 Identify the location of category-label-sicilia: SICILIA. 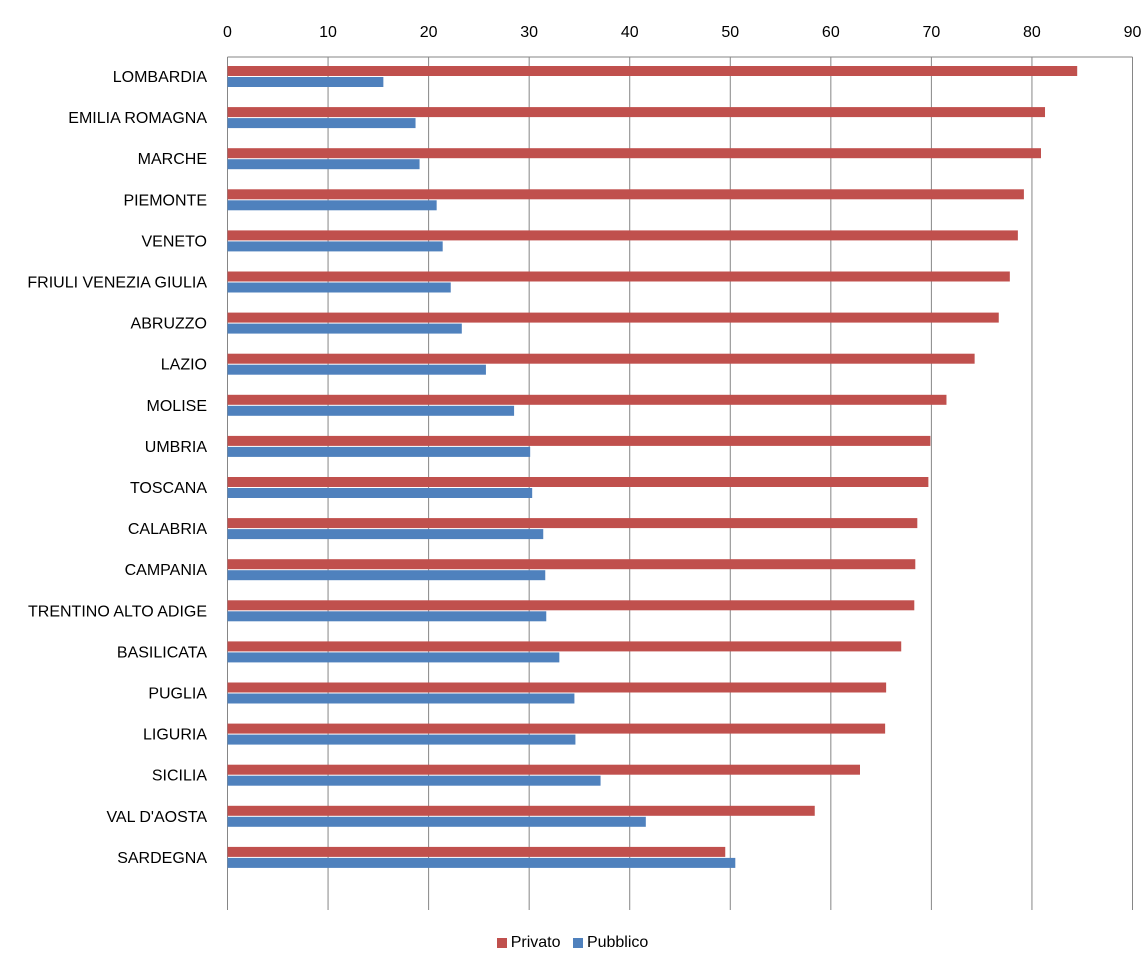
(179, 776).